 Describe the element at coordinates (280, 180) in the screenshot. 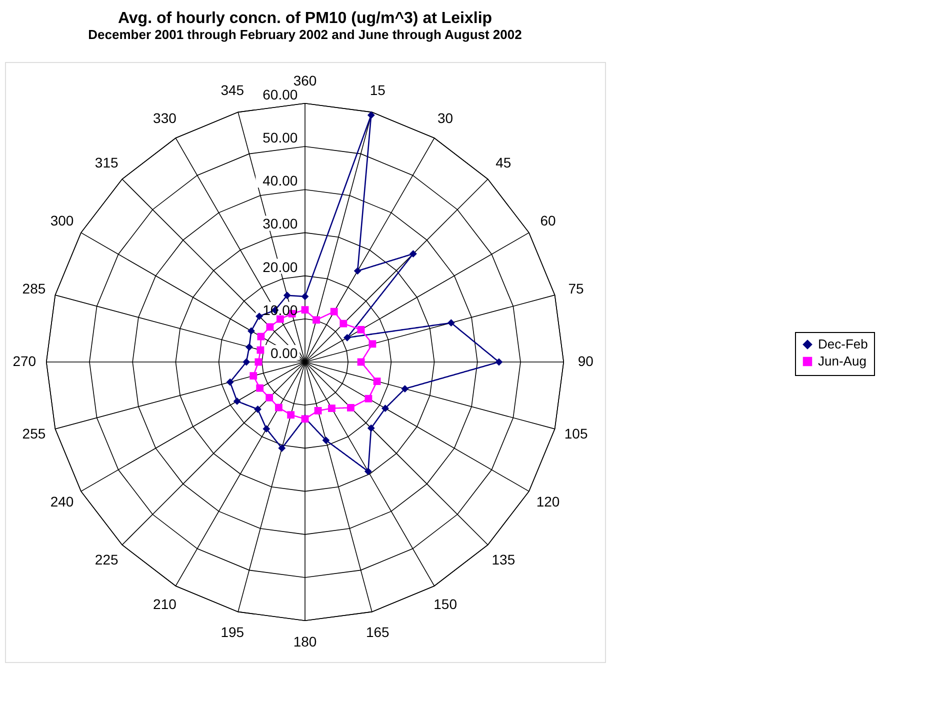

I see `y-tick-label: 40.00` at that location.